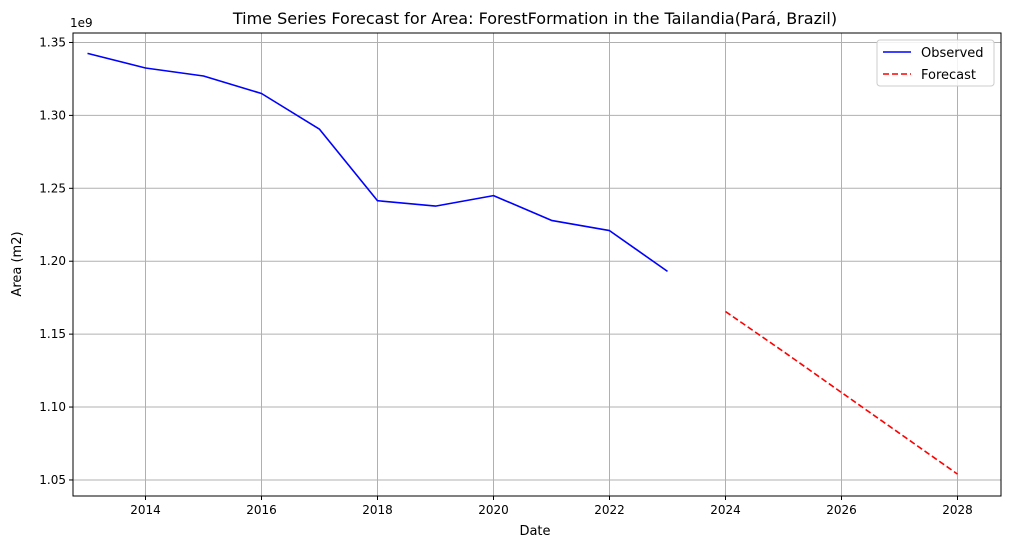  Describe the element at coordinates (948, 75) in the screenshot. I see `legend-label-forecast: Forecast` at that location.